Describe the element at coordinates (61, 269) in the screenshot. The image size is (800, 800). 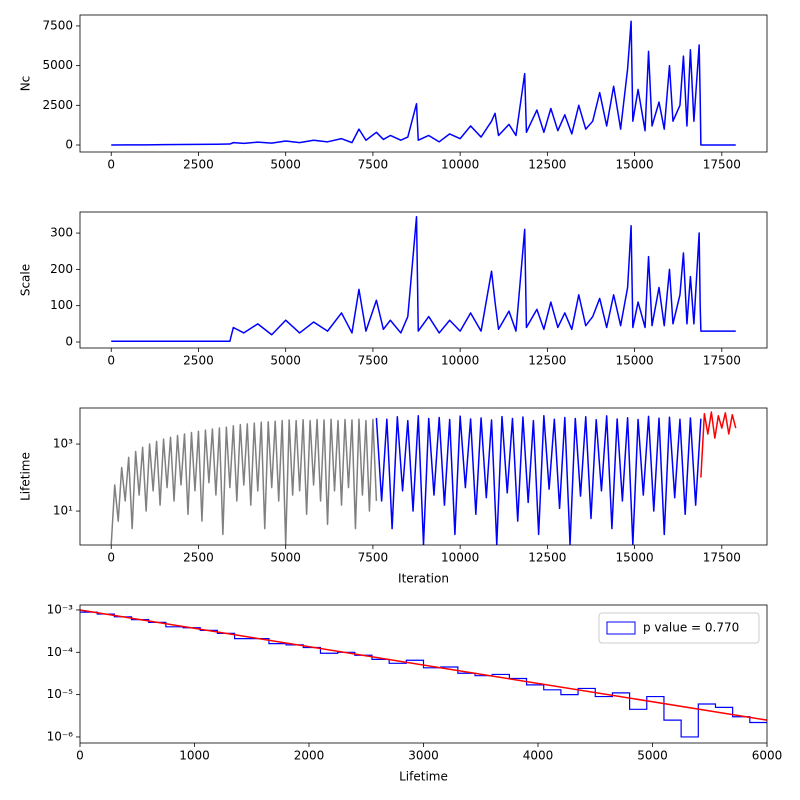
I see `y-tick-label: 200` at that location.